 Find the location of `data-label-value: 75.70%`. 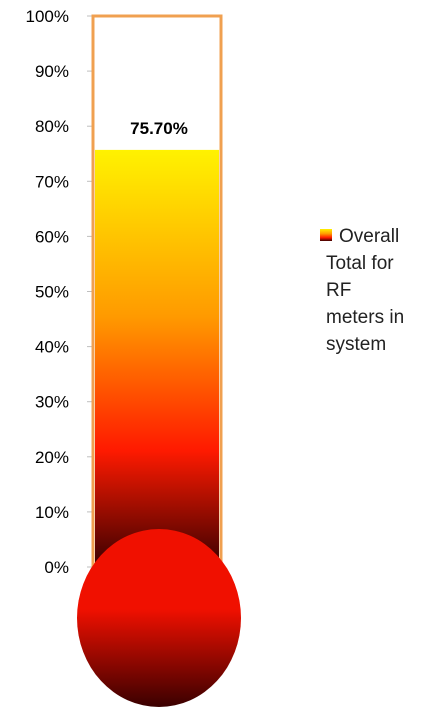

data-label-value: 75.70% is located at coordinates (159, 128).